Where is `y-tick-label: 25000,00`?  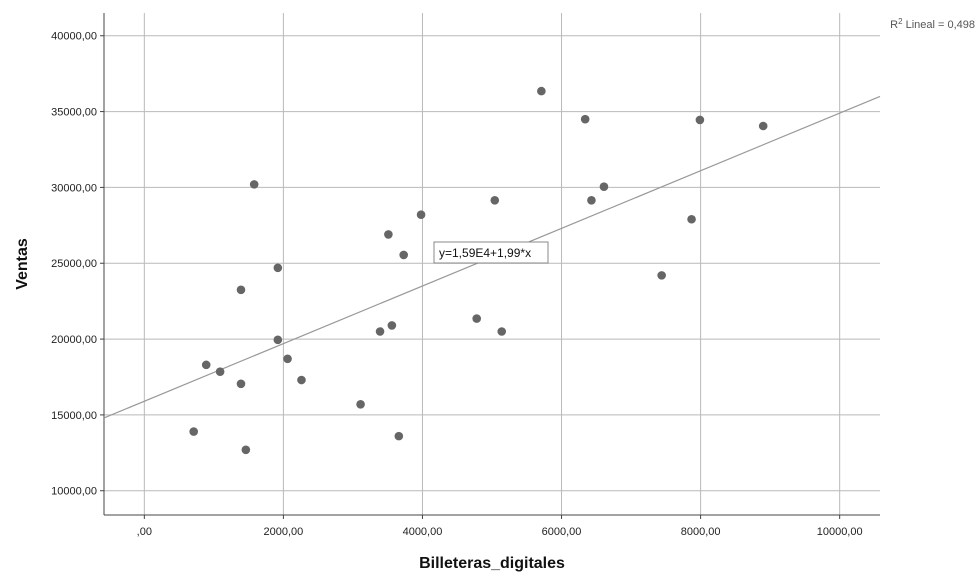 y-tick-label: 25000,00 is located at coordinates (74, 264).